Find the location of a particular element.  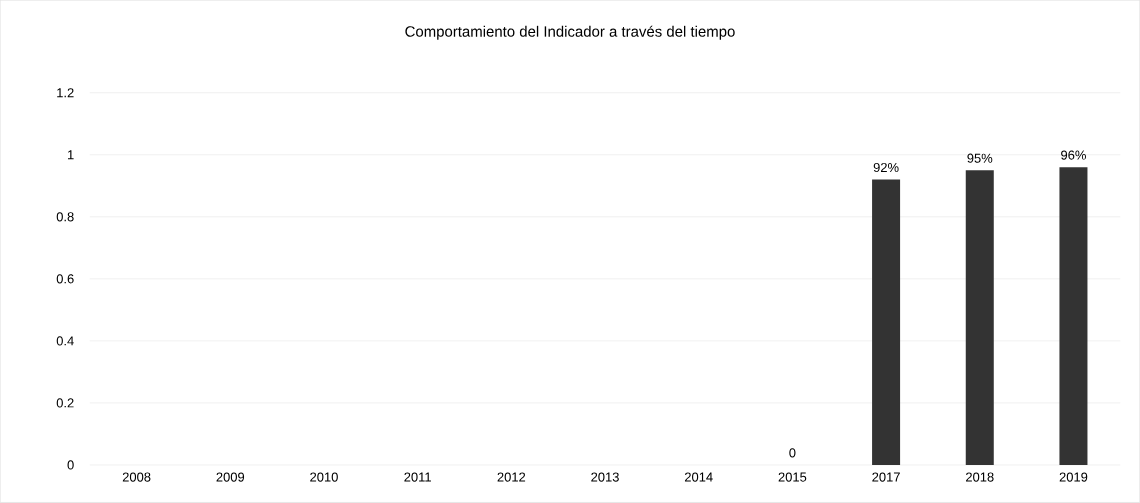

y-tick-label: 1 is located at coordinates (71, 155).